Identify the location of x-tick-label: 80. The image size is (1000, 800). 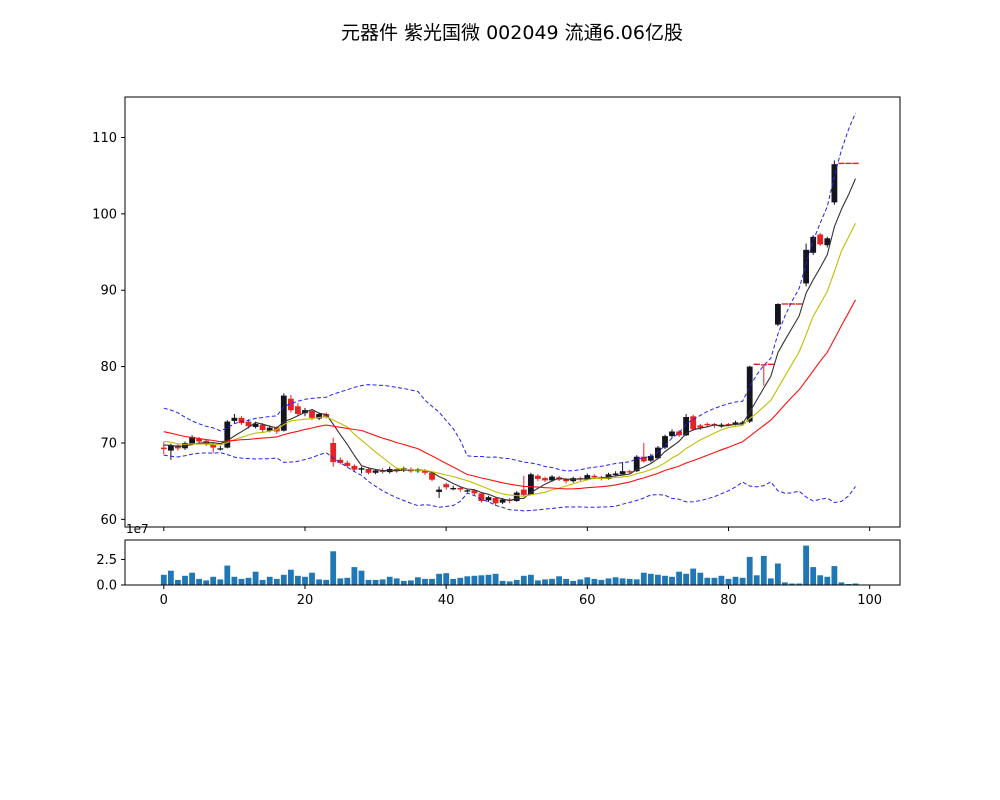
(728, 600).